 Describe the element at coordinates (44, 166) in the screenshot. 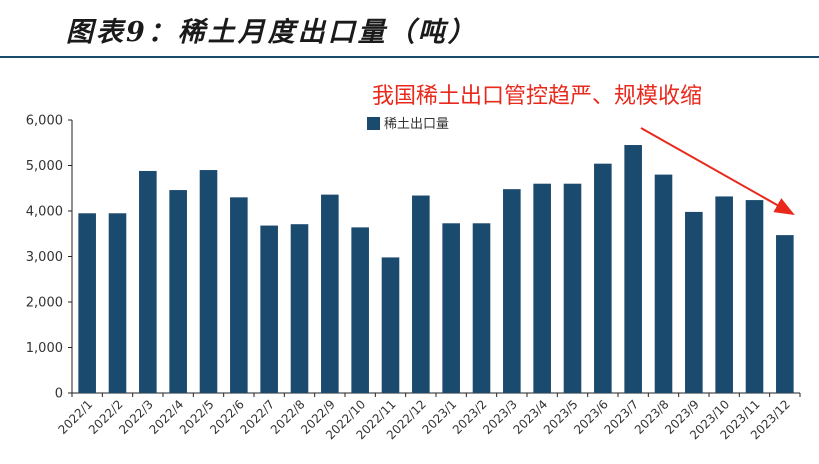

I see `y-tick-label: 5,000` at that location.